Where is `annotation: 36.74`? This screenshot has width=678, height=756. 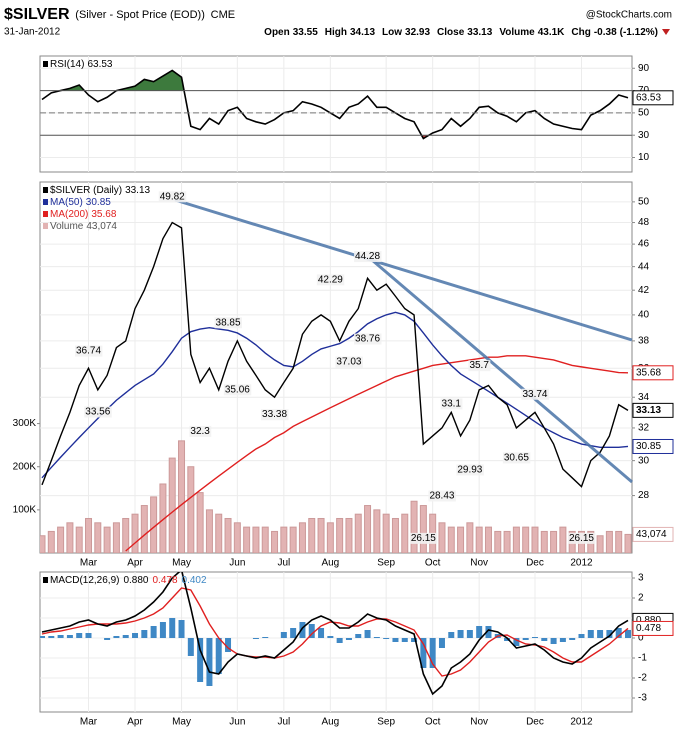
annotation: 36.74 is located at coordinates (88, 351).